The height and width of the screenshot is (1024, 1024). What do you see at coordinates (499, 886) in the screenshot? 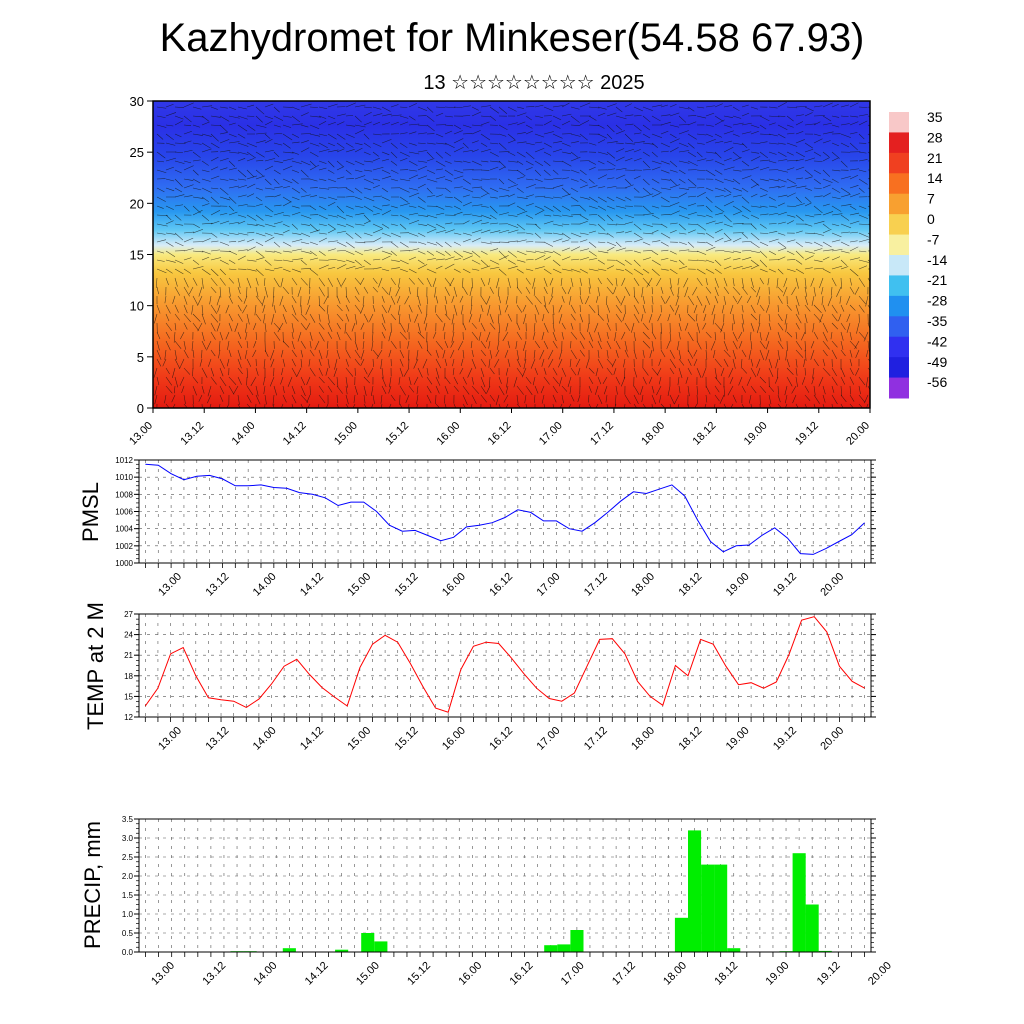
I see `precip-axis: 0.00.51.01.52.02.53.03.5` at bounding box center [499, 886].